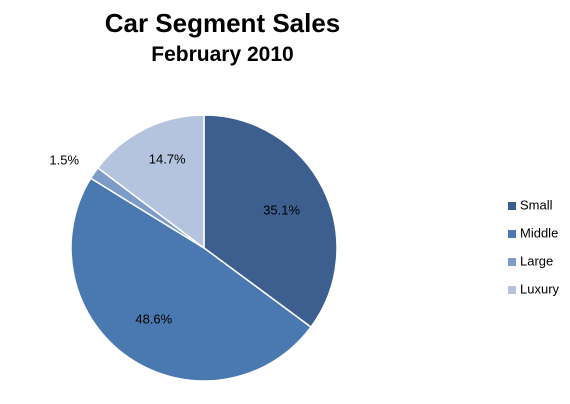  I want to click on legend-label-small: Small, so click(536, 204).